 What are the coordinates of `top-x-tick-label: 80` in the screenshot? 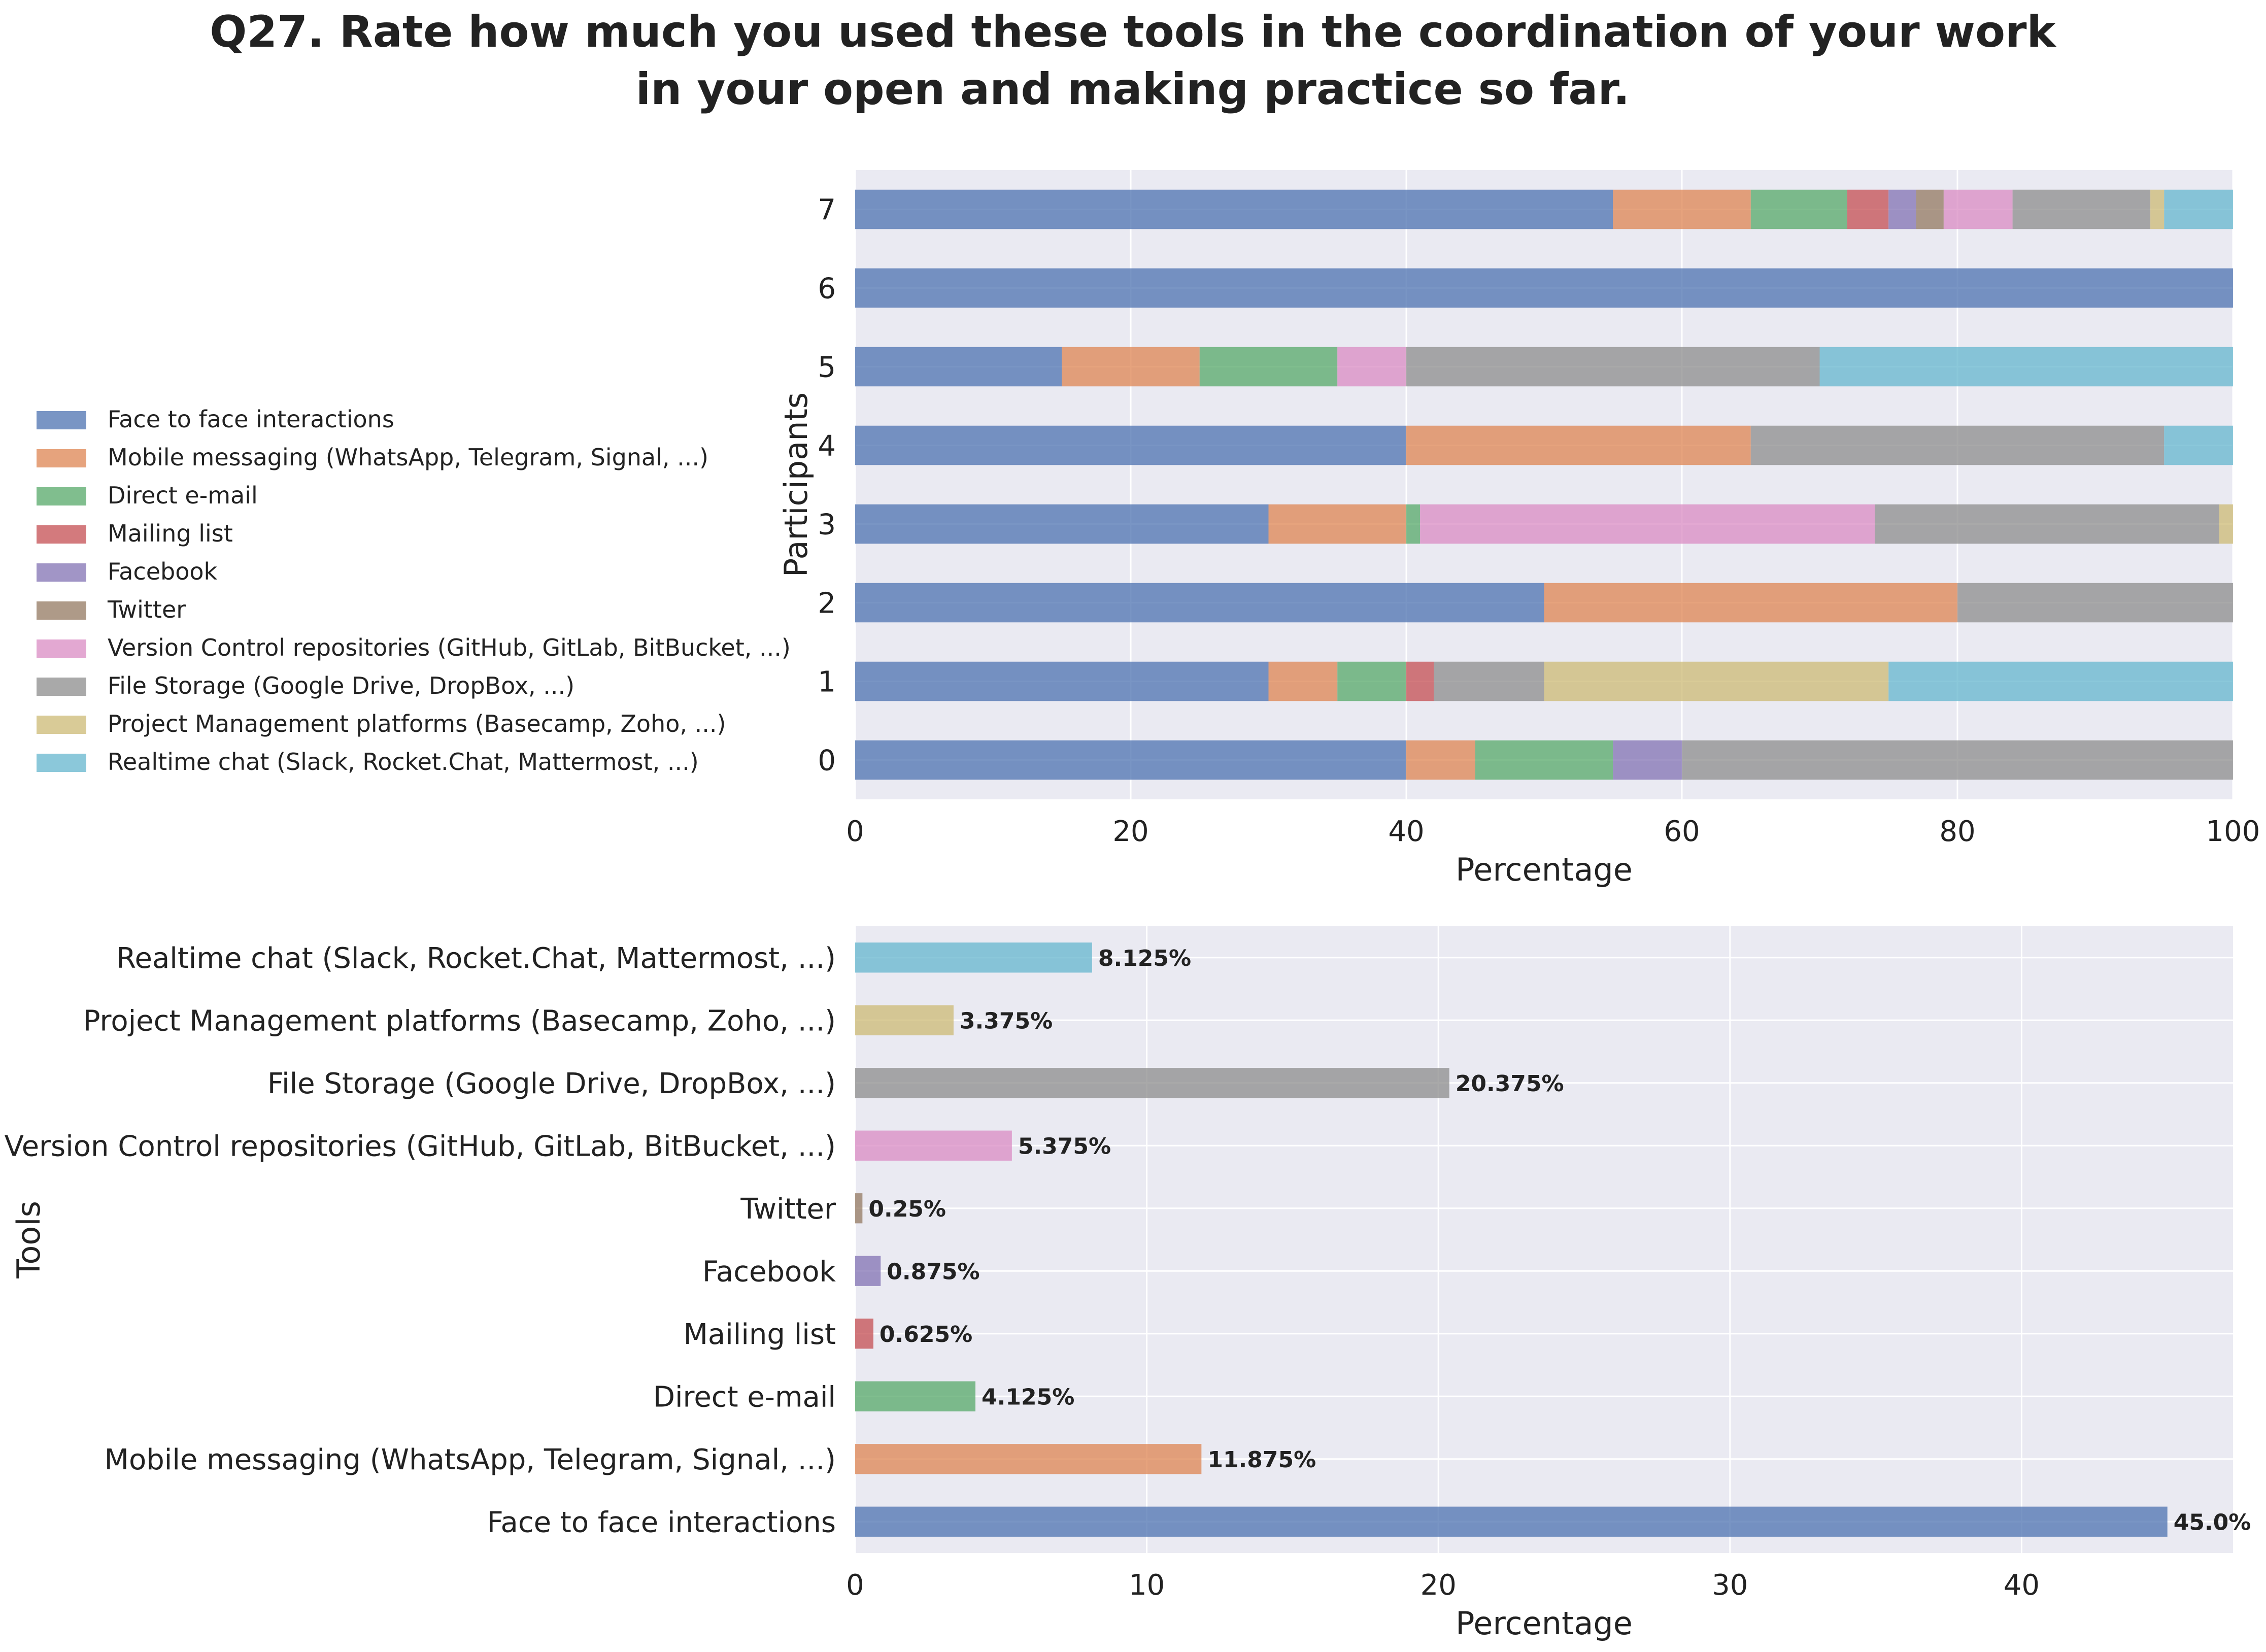 It's located at (1957, 832).